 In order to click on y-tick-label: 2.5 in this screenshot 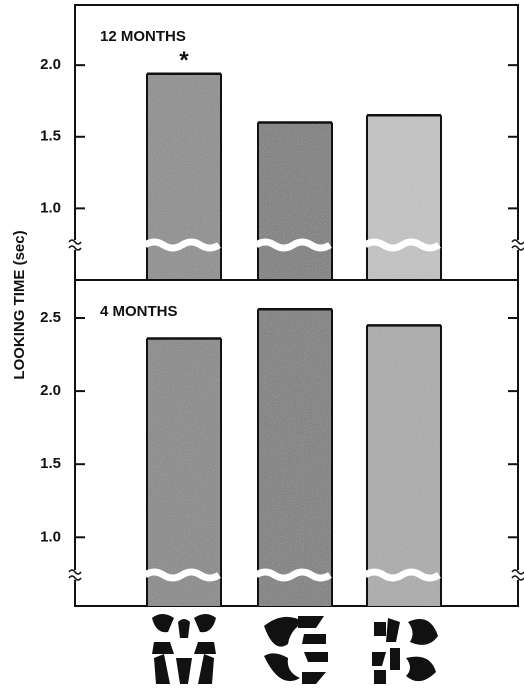, I will do `click(50, 317)`.